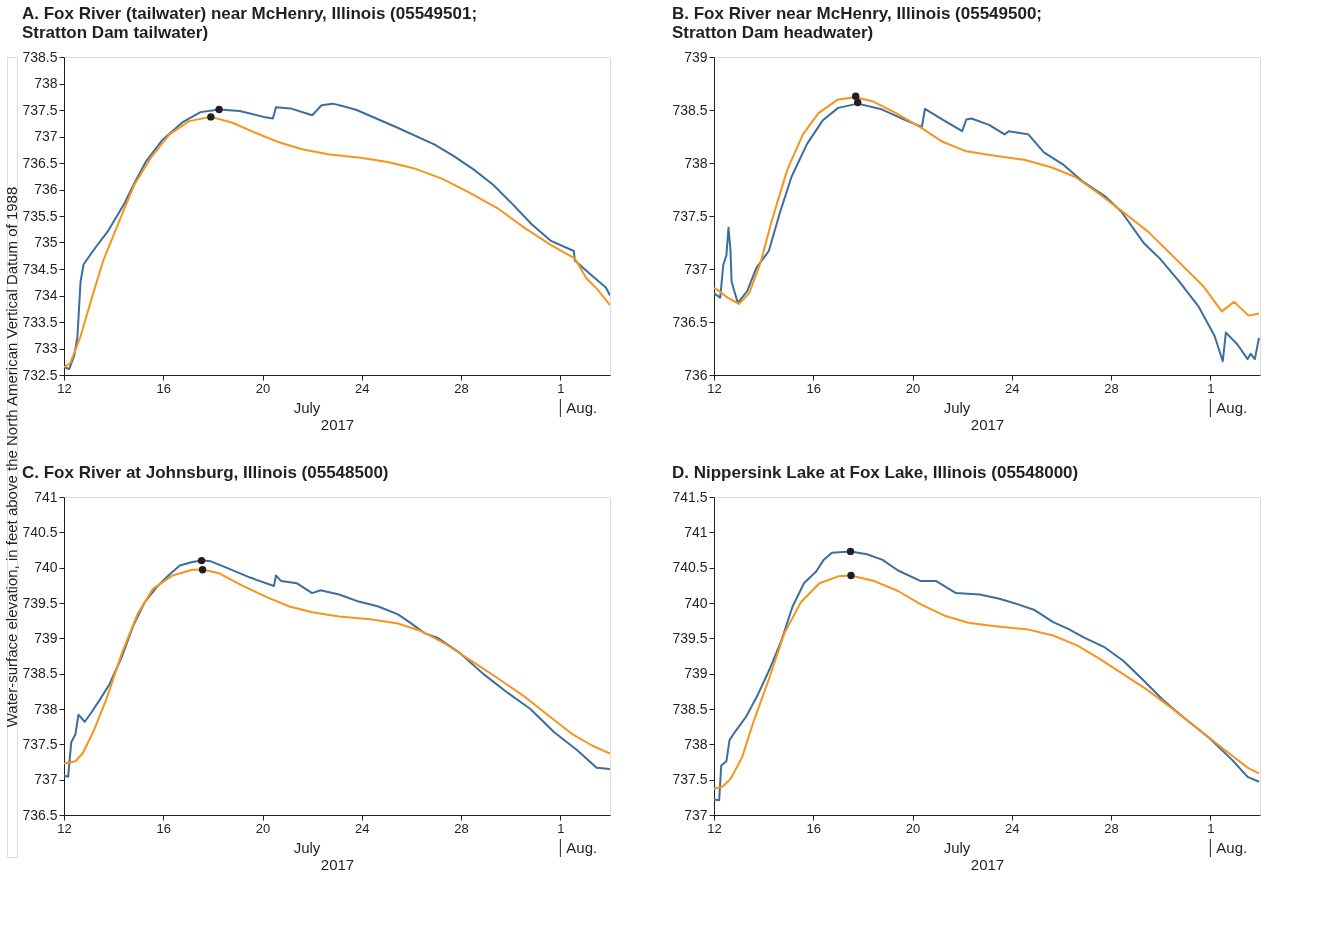  I want to click on chart-title: D. Nippersink Lake at Fox Lake, Illinois (05548000), so click(875, 472).